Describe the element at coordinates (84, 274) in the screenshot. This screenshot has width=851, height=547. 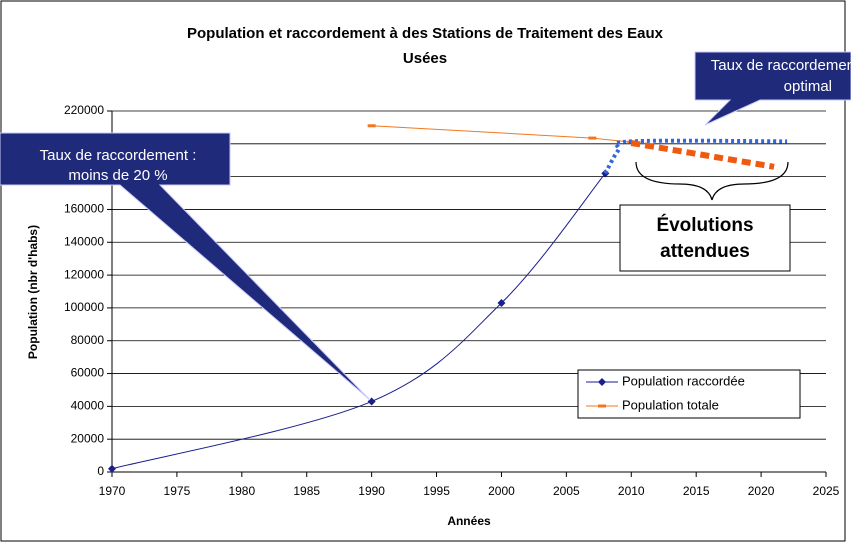
I see `y-tick-label: 120000` at that location.